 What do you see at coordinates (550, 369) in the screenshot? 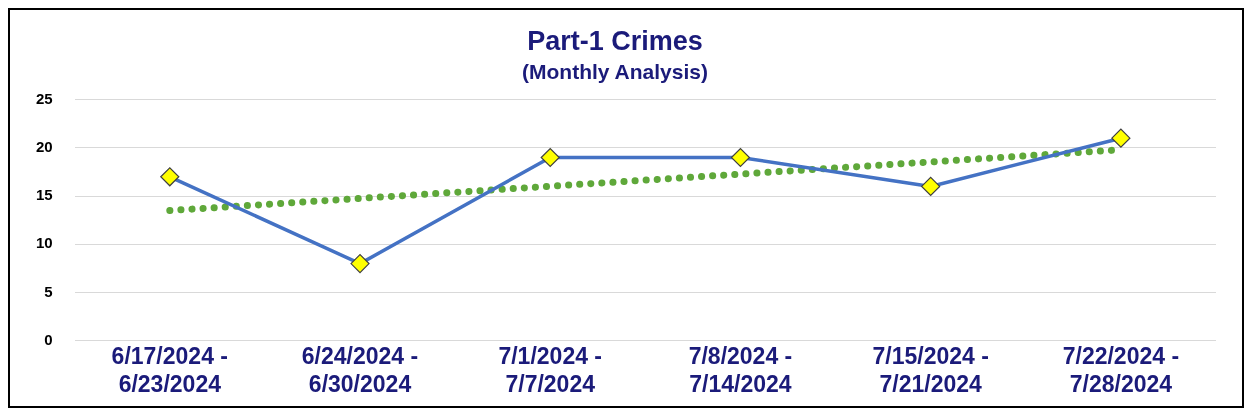
I see `x-tick-label: 7/1/2024 - 7/7/2024` at bounding box center [550, 369].